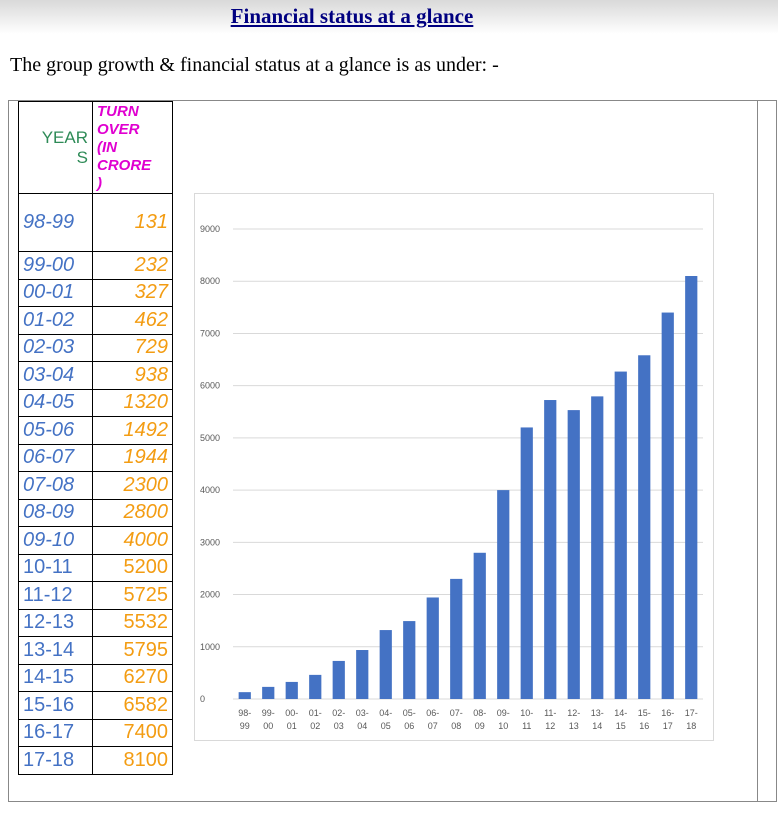 The width and height of the screenshot is (778, 814). I want to click on x-tick-label: 08, so click(456, 726).